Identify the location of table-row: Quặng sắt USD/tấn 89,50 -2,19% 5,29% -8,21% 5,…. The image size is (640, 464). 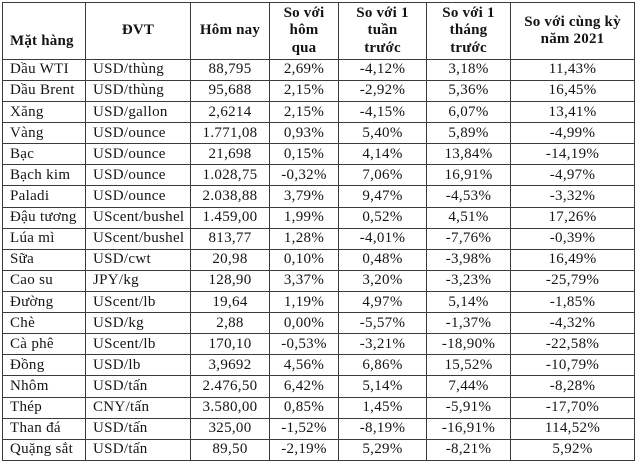
(318, 450).